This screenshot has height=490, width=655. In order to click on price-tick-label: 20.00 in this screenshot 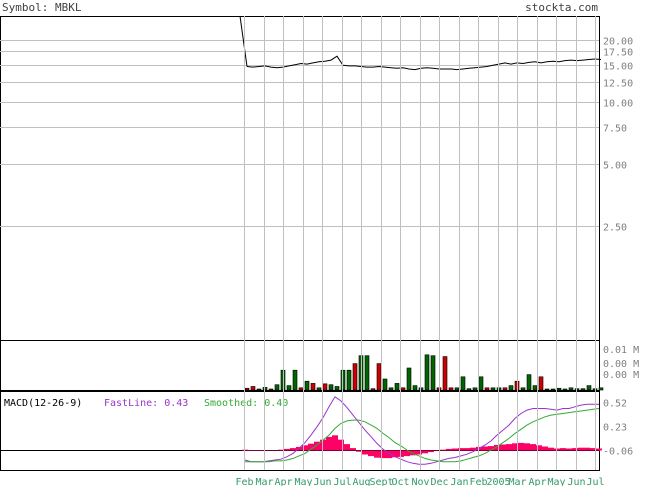, I will do `click(618, 42)`.